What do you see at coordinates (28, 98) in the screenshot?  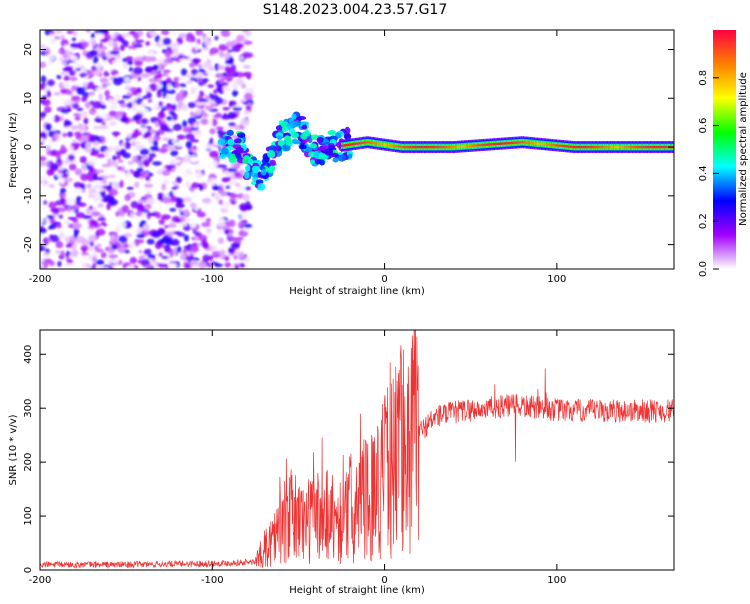 I see `spectrogram-y-tick-label-3: 10` at bounding box center [28, 98].